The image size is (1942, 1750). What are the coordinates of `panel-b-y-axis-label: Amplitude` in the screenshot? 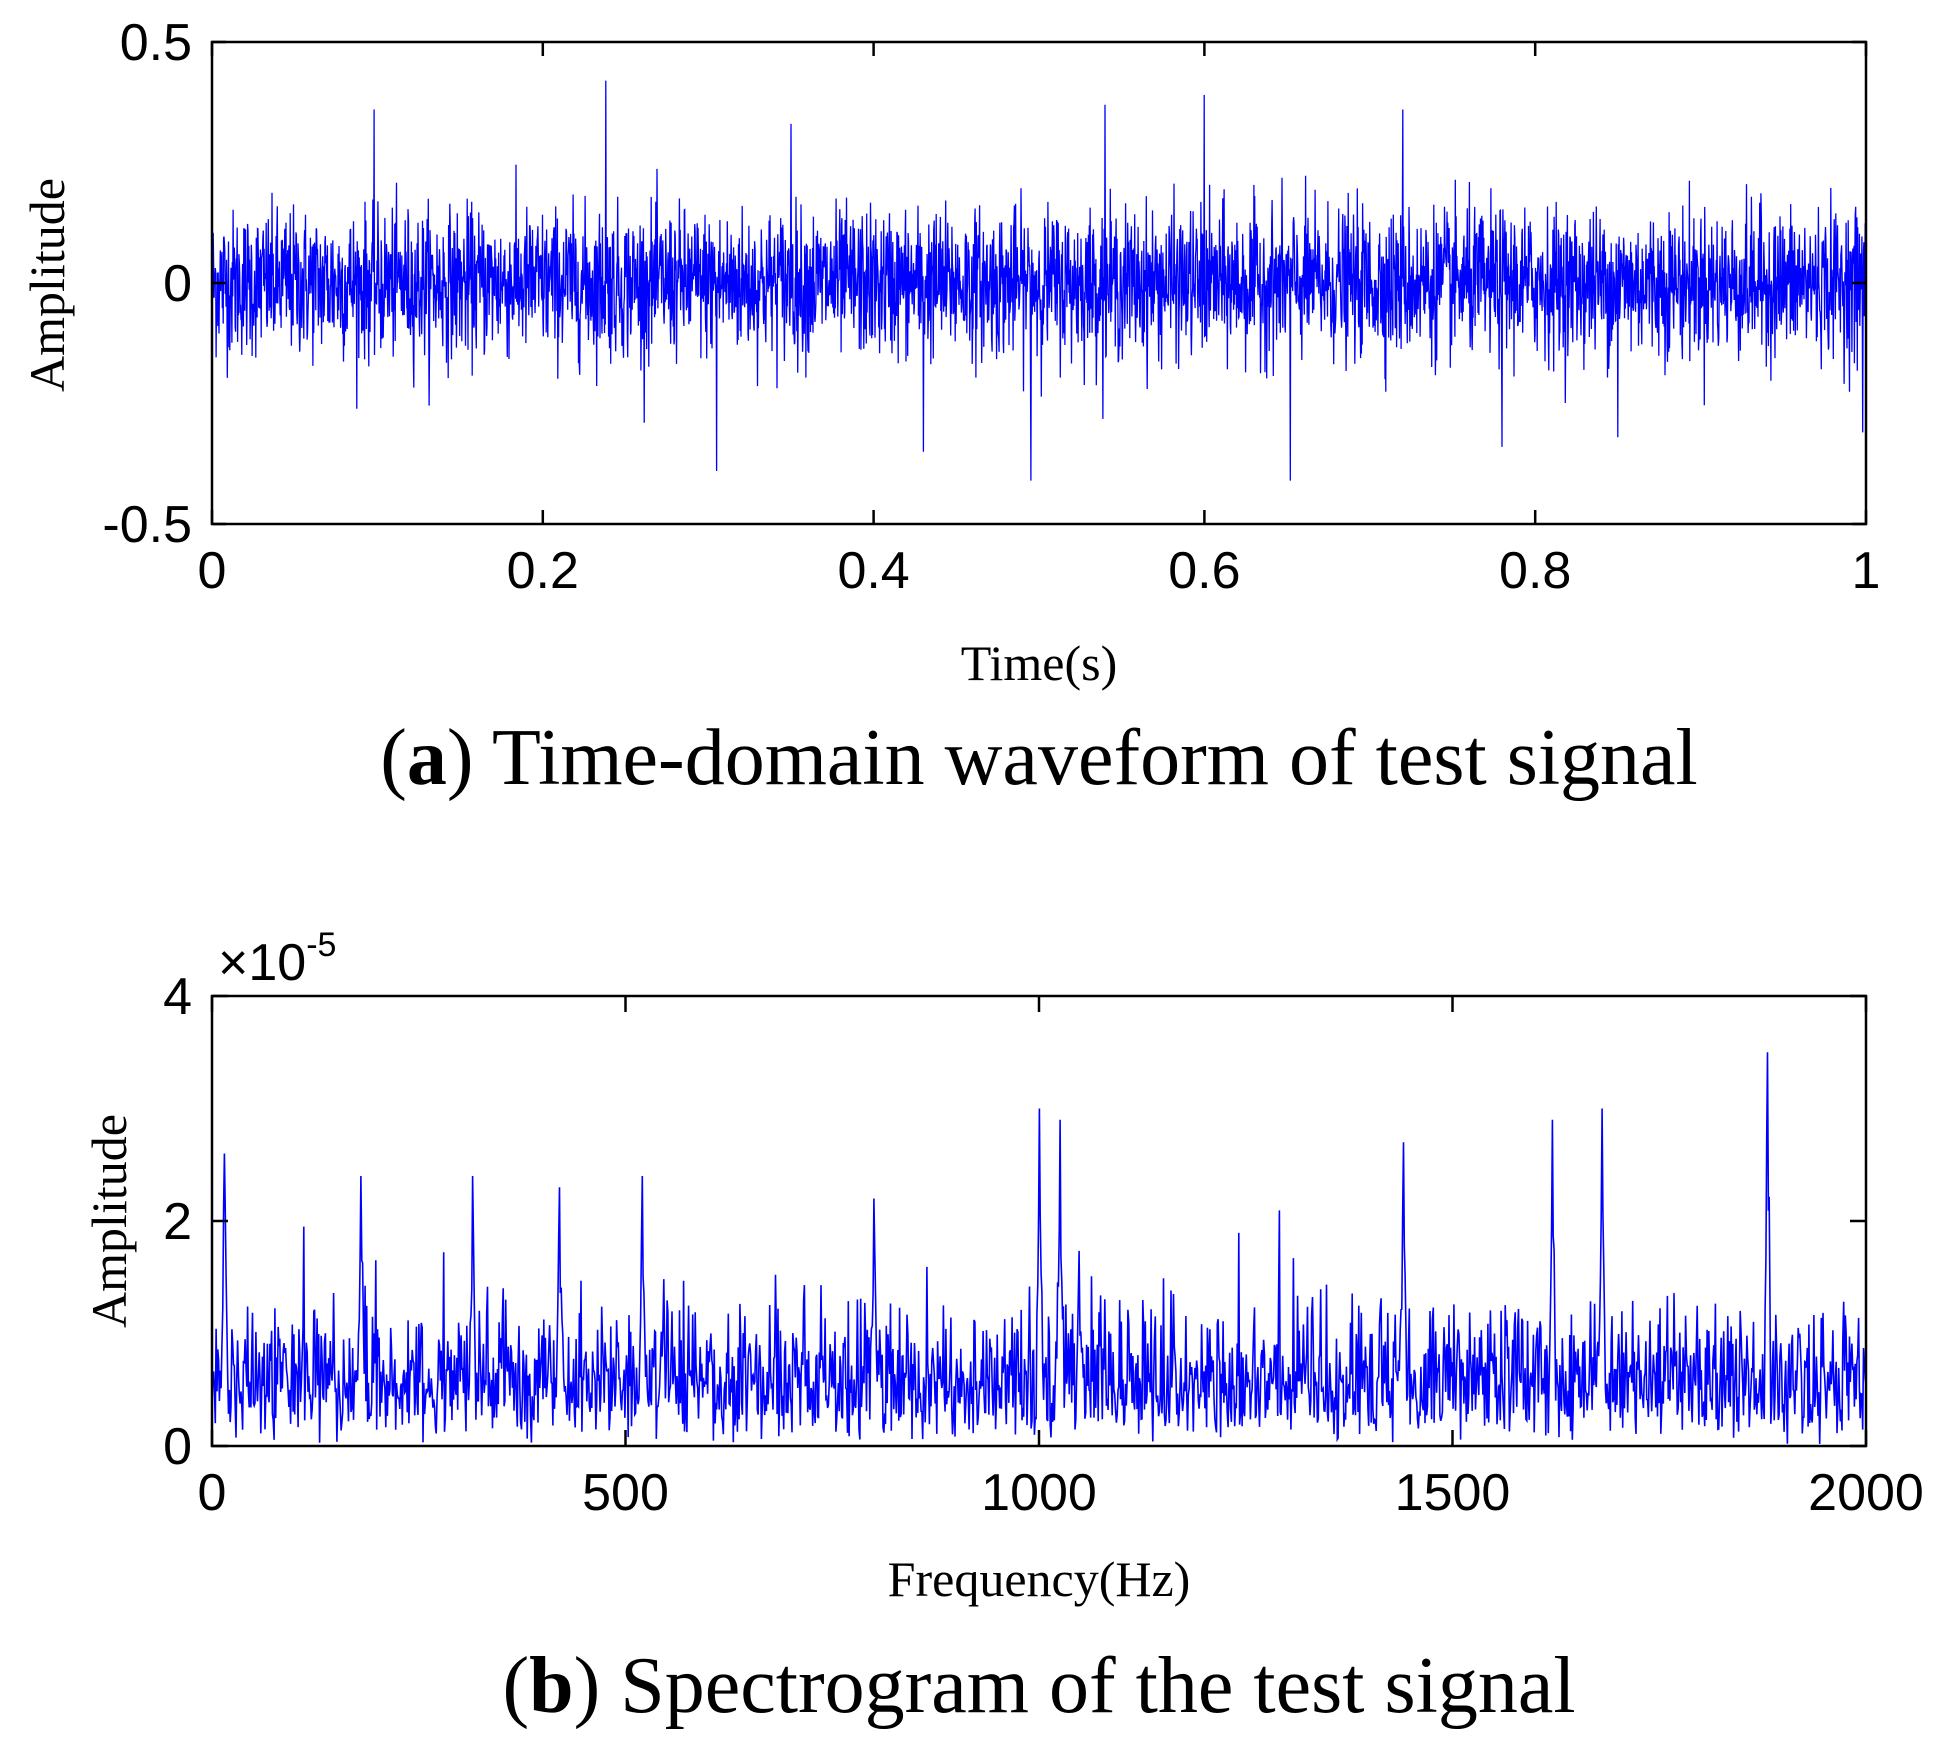 It's located at (109, 1221).